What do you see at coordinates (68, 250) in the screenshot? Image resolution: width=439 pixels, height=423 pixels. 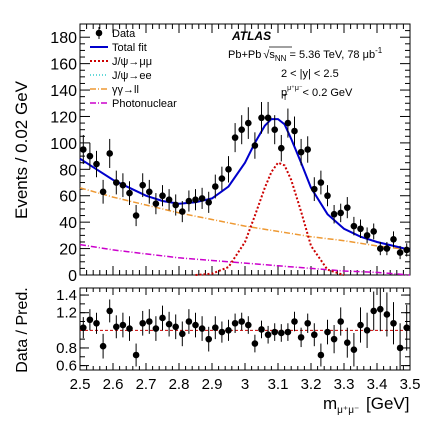 I see `top-y-tick-label: 20` at bounding box center [68, 250].